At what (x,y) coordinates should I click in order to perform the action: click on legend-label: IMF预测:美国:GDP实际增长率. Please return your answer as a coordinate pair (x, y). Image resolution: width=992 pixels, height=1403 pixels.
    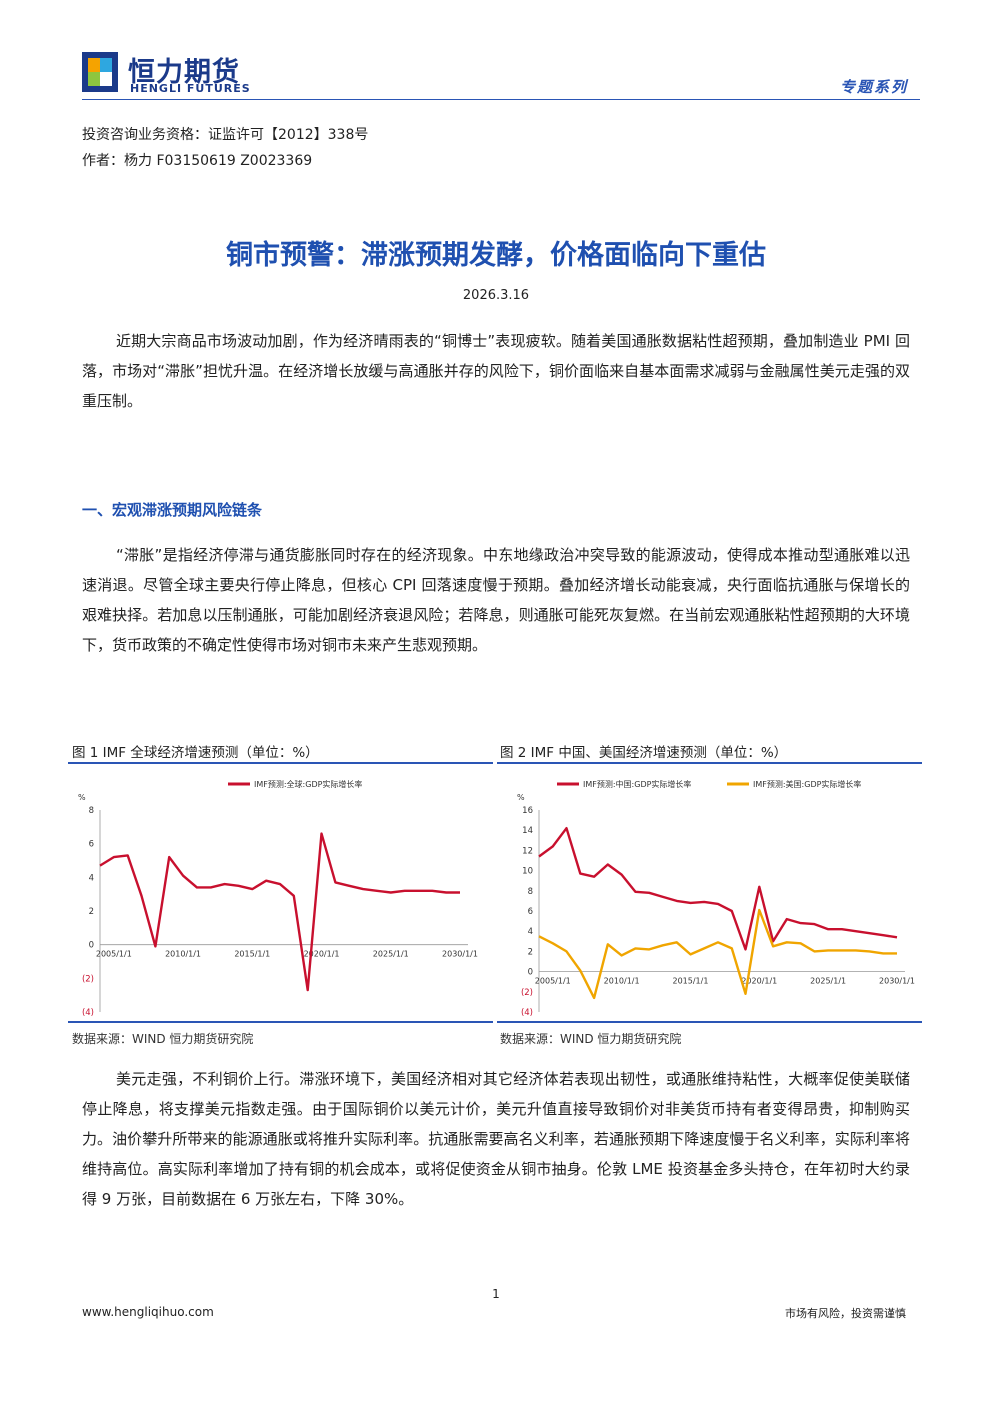
    Looking at the image, I should click on (807, 784).